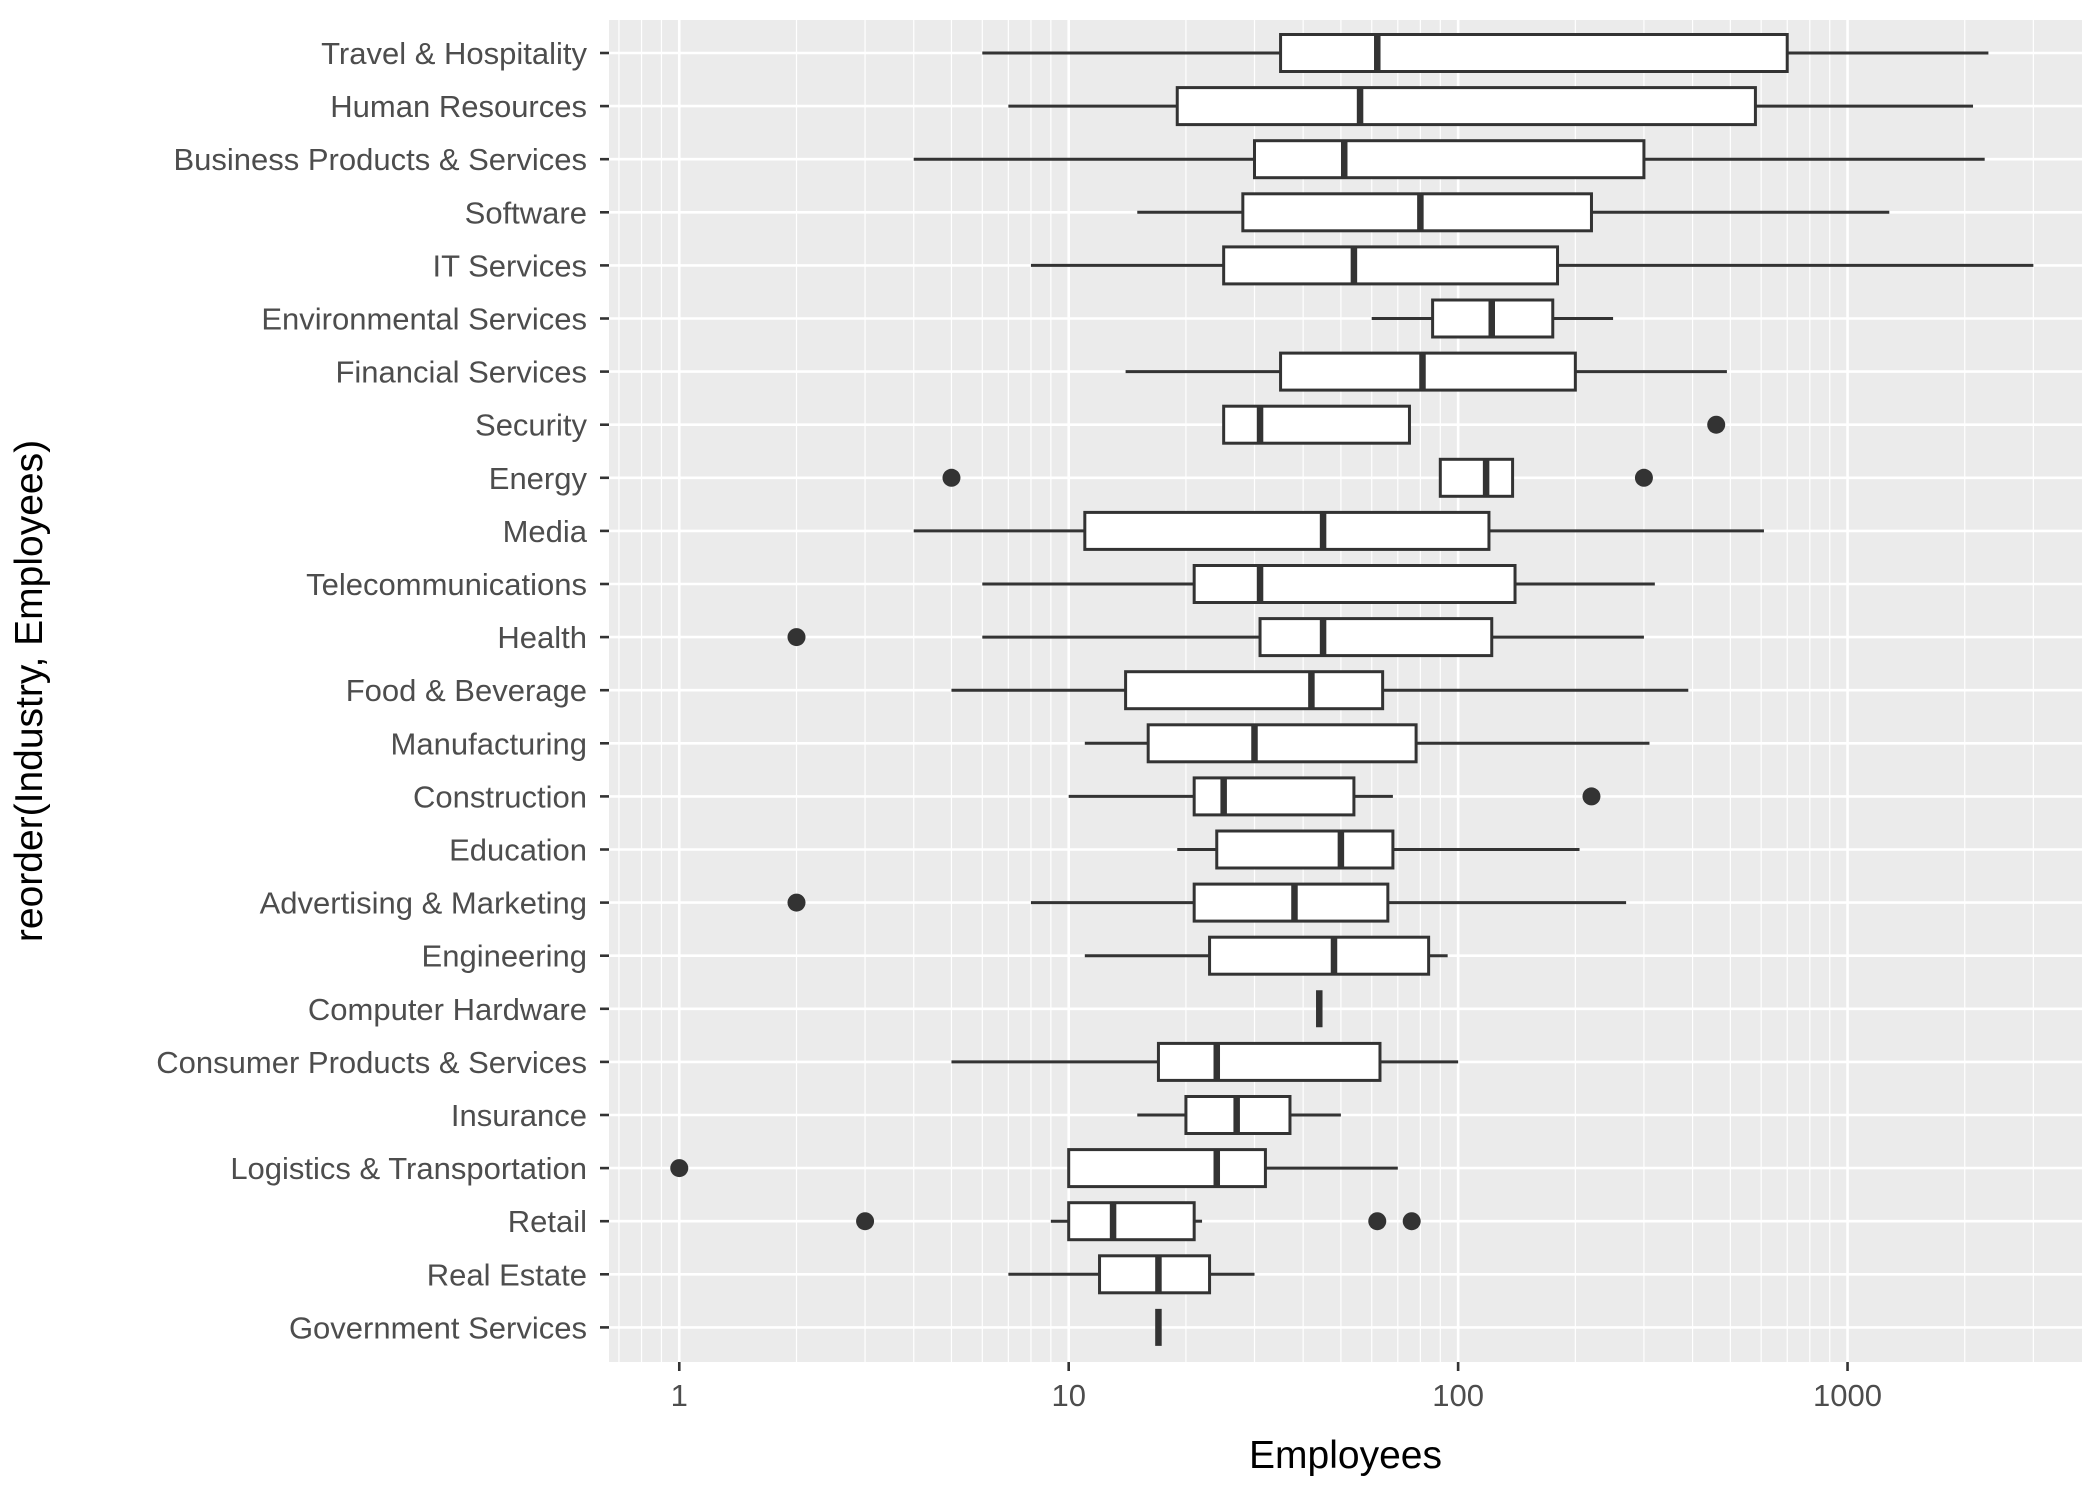  What do you see at coordinates (500, 796) in the screenshot?
I see `y-tick-label: Construction` at bounding box center [500, 796].